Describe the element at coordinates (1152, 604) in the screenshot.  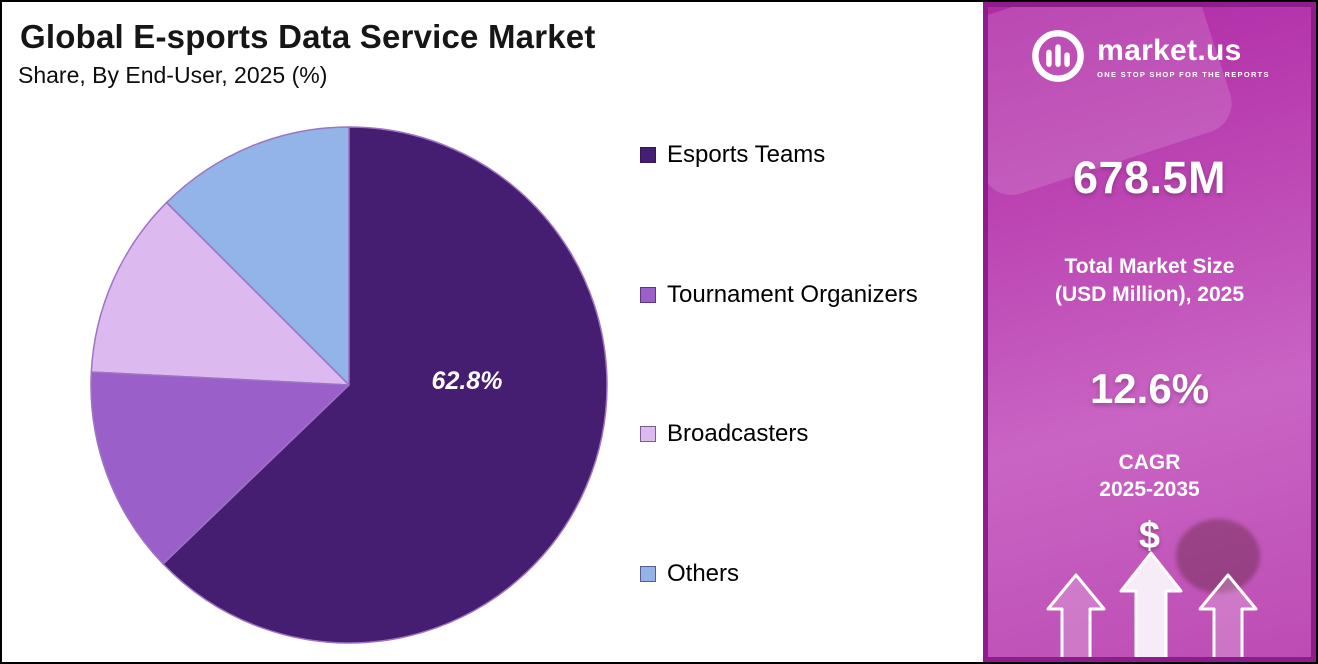
I see `growth-arrows-icon` at that location.